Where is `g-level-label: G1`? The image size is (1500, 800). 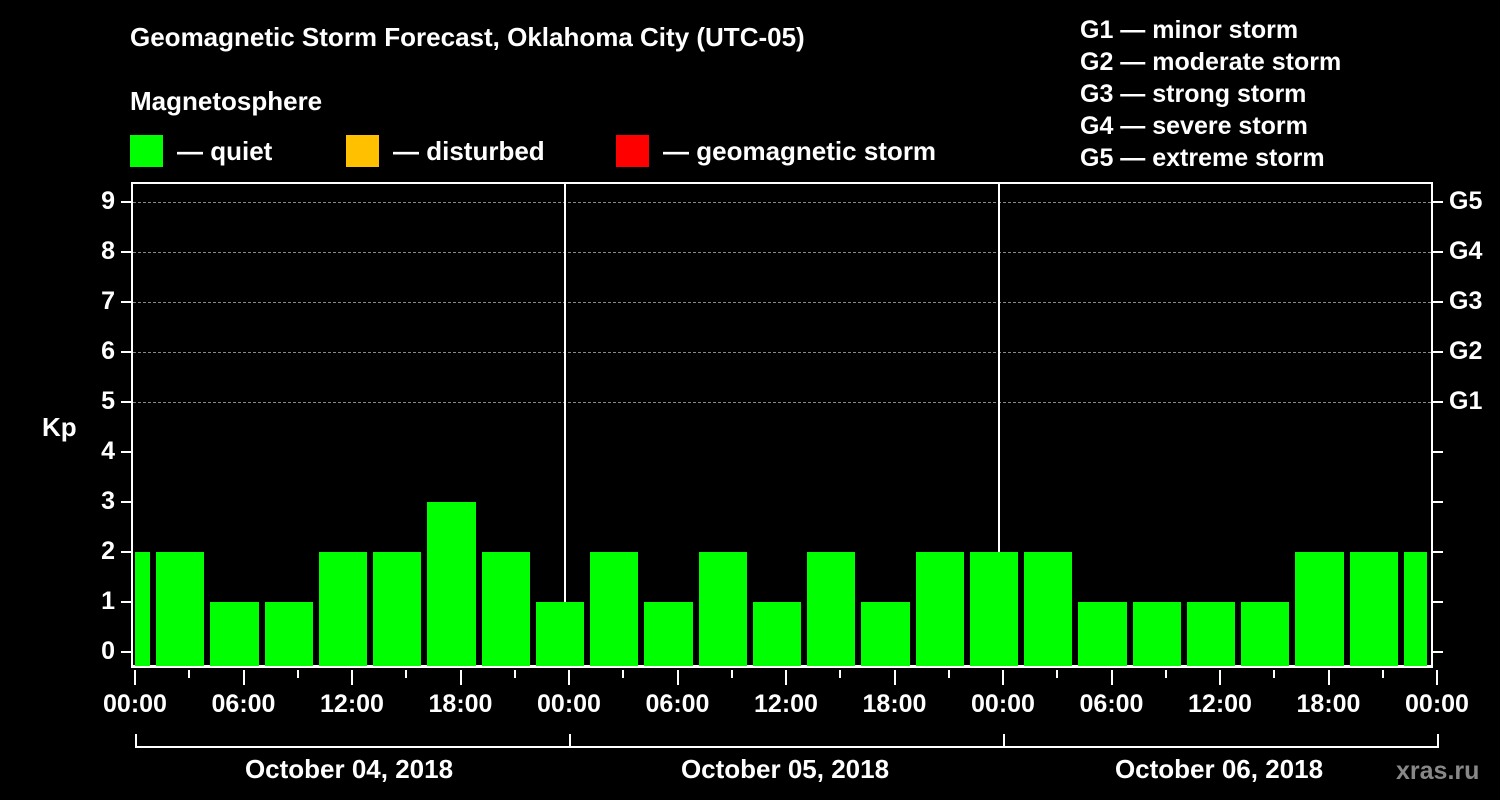 g-level-label: G1 is located at coordinates (1466, 401).